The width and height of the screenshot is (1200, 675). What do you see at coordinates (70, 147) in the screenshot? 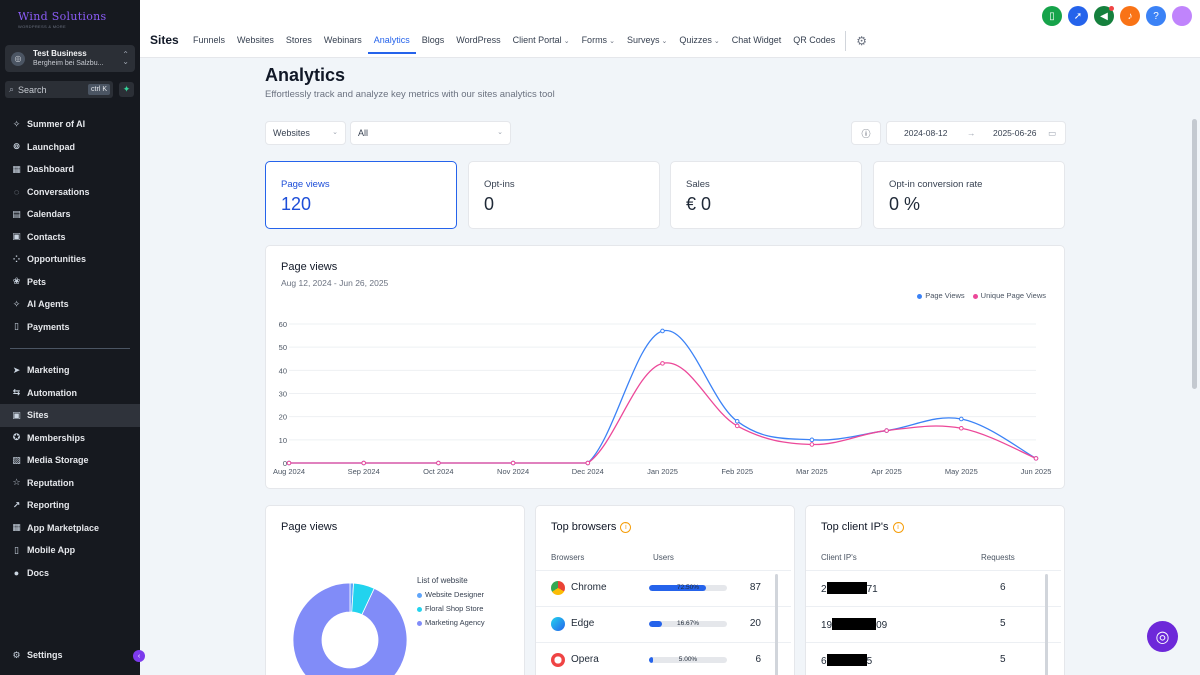
I see `sidebar-item-launchpad: ⊚ Launchpad` at bounding box center [70, 147].